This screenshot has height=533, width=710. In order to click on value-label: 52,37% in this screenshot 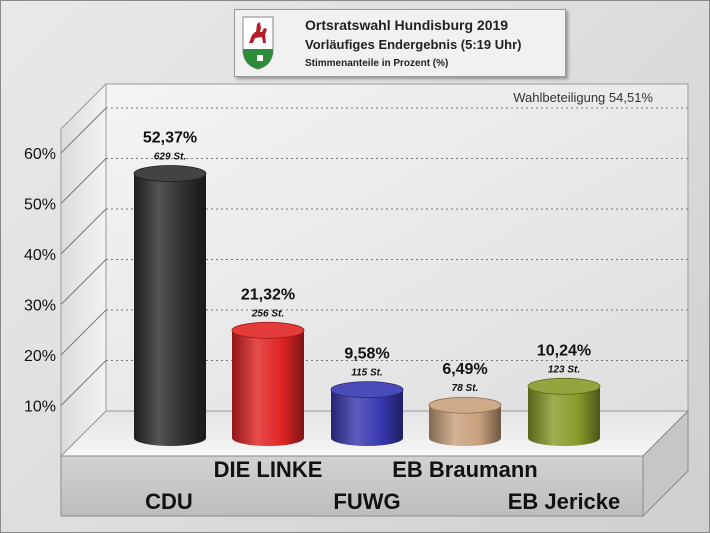, I will do `click(170, 138)`.